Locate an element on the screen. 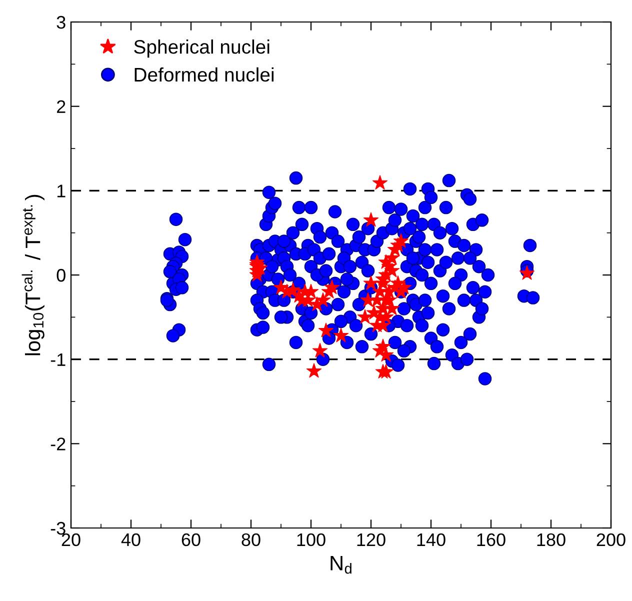 Image resolution: width=632 pixels, height=601 pixels. legend-label: Deformed nuclei is located at coordinates (204, 74).